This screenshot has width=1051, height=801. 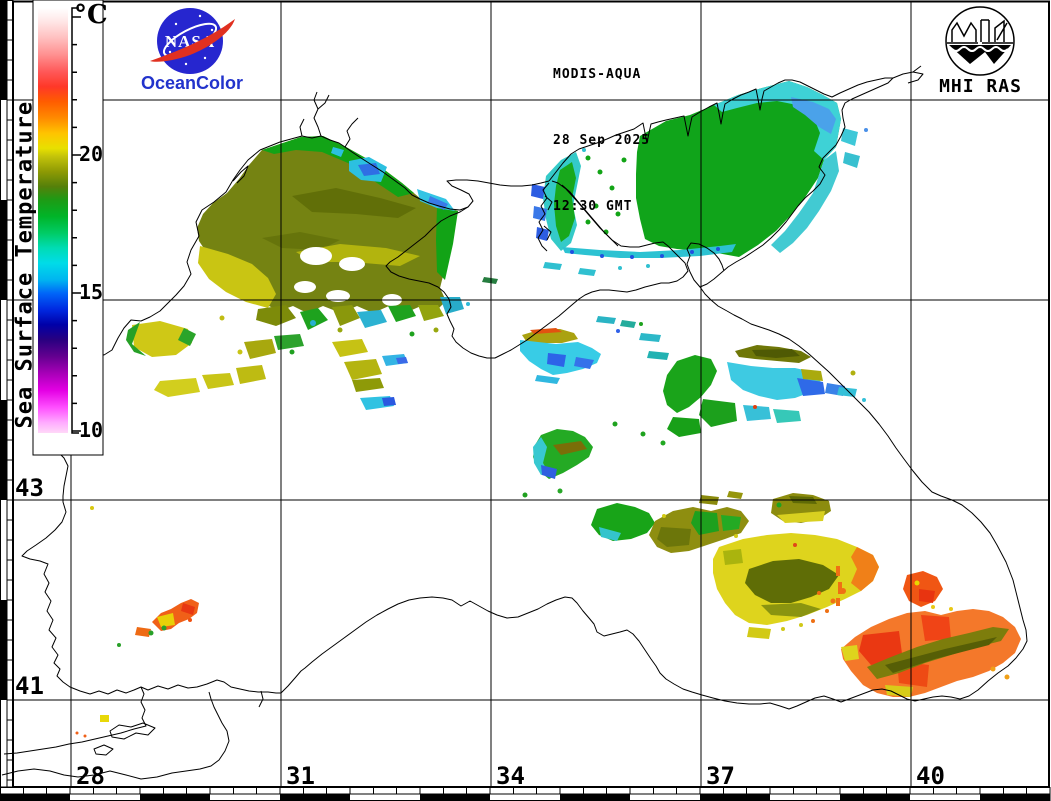 I want to click on colorbar-tick-10: 10, so click(x=91, y=430).